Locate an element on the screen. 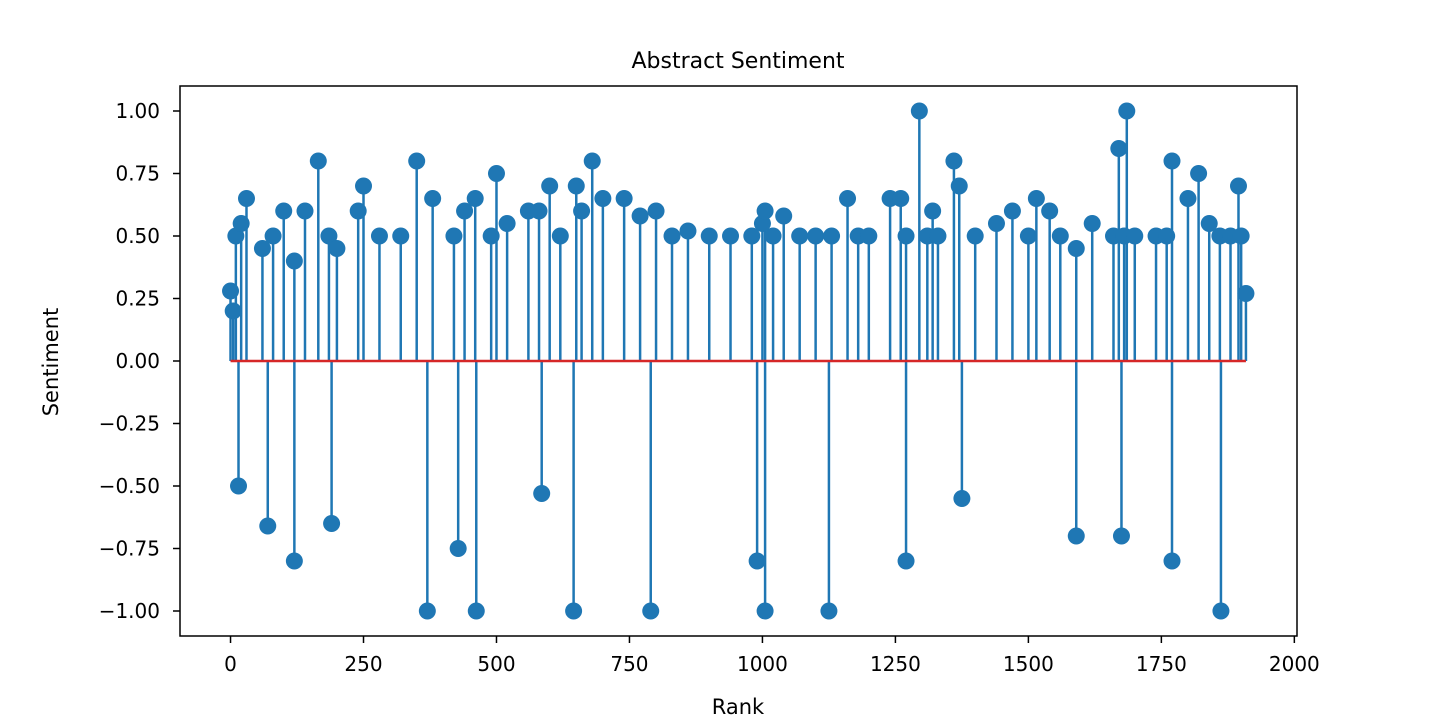 The image size is (1440, 716). x-tick-label: 0 is located at coordinates (230, 664).